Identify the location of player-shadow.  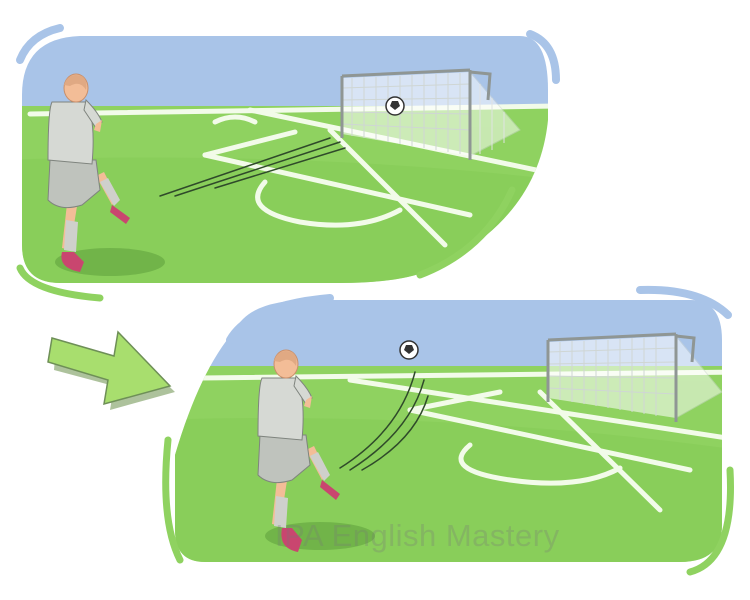
(110, 262).